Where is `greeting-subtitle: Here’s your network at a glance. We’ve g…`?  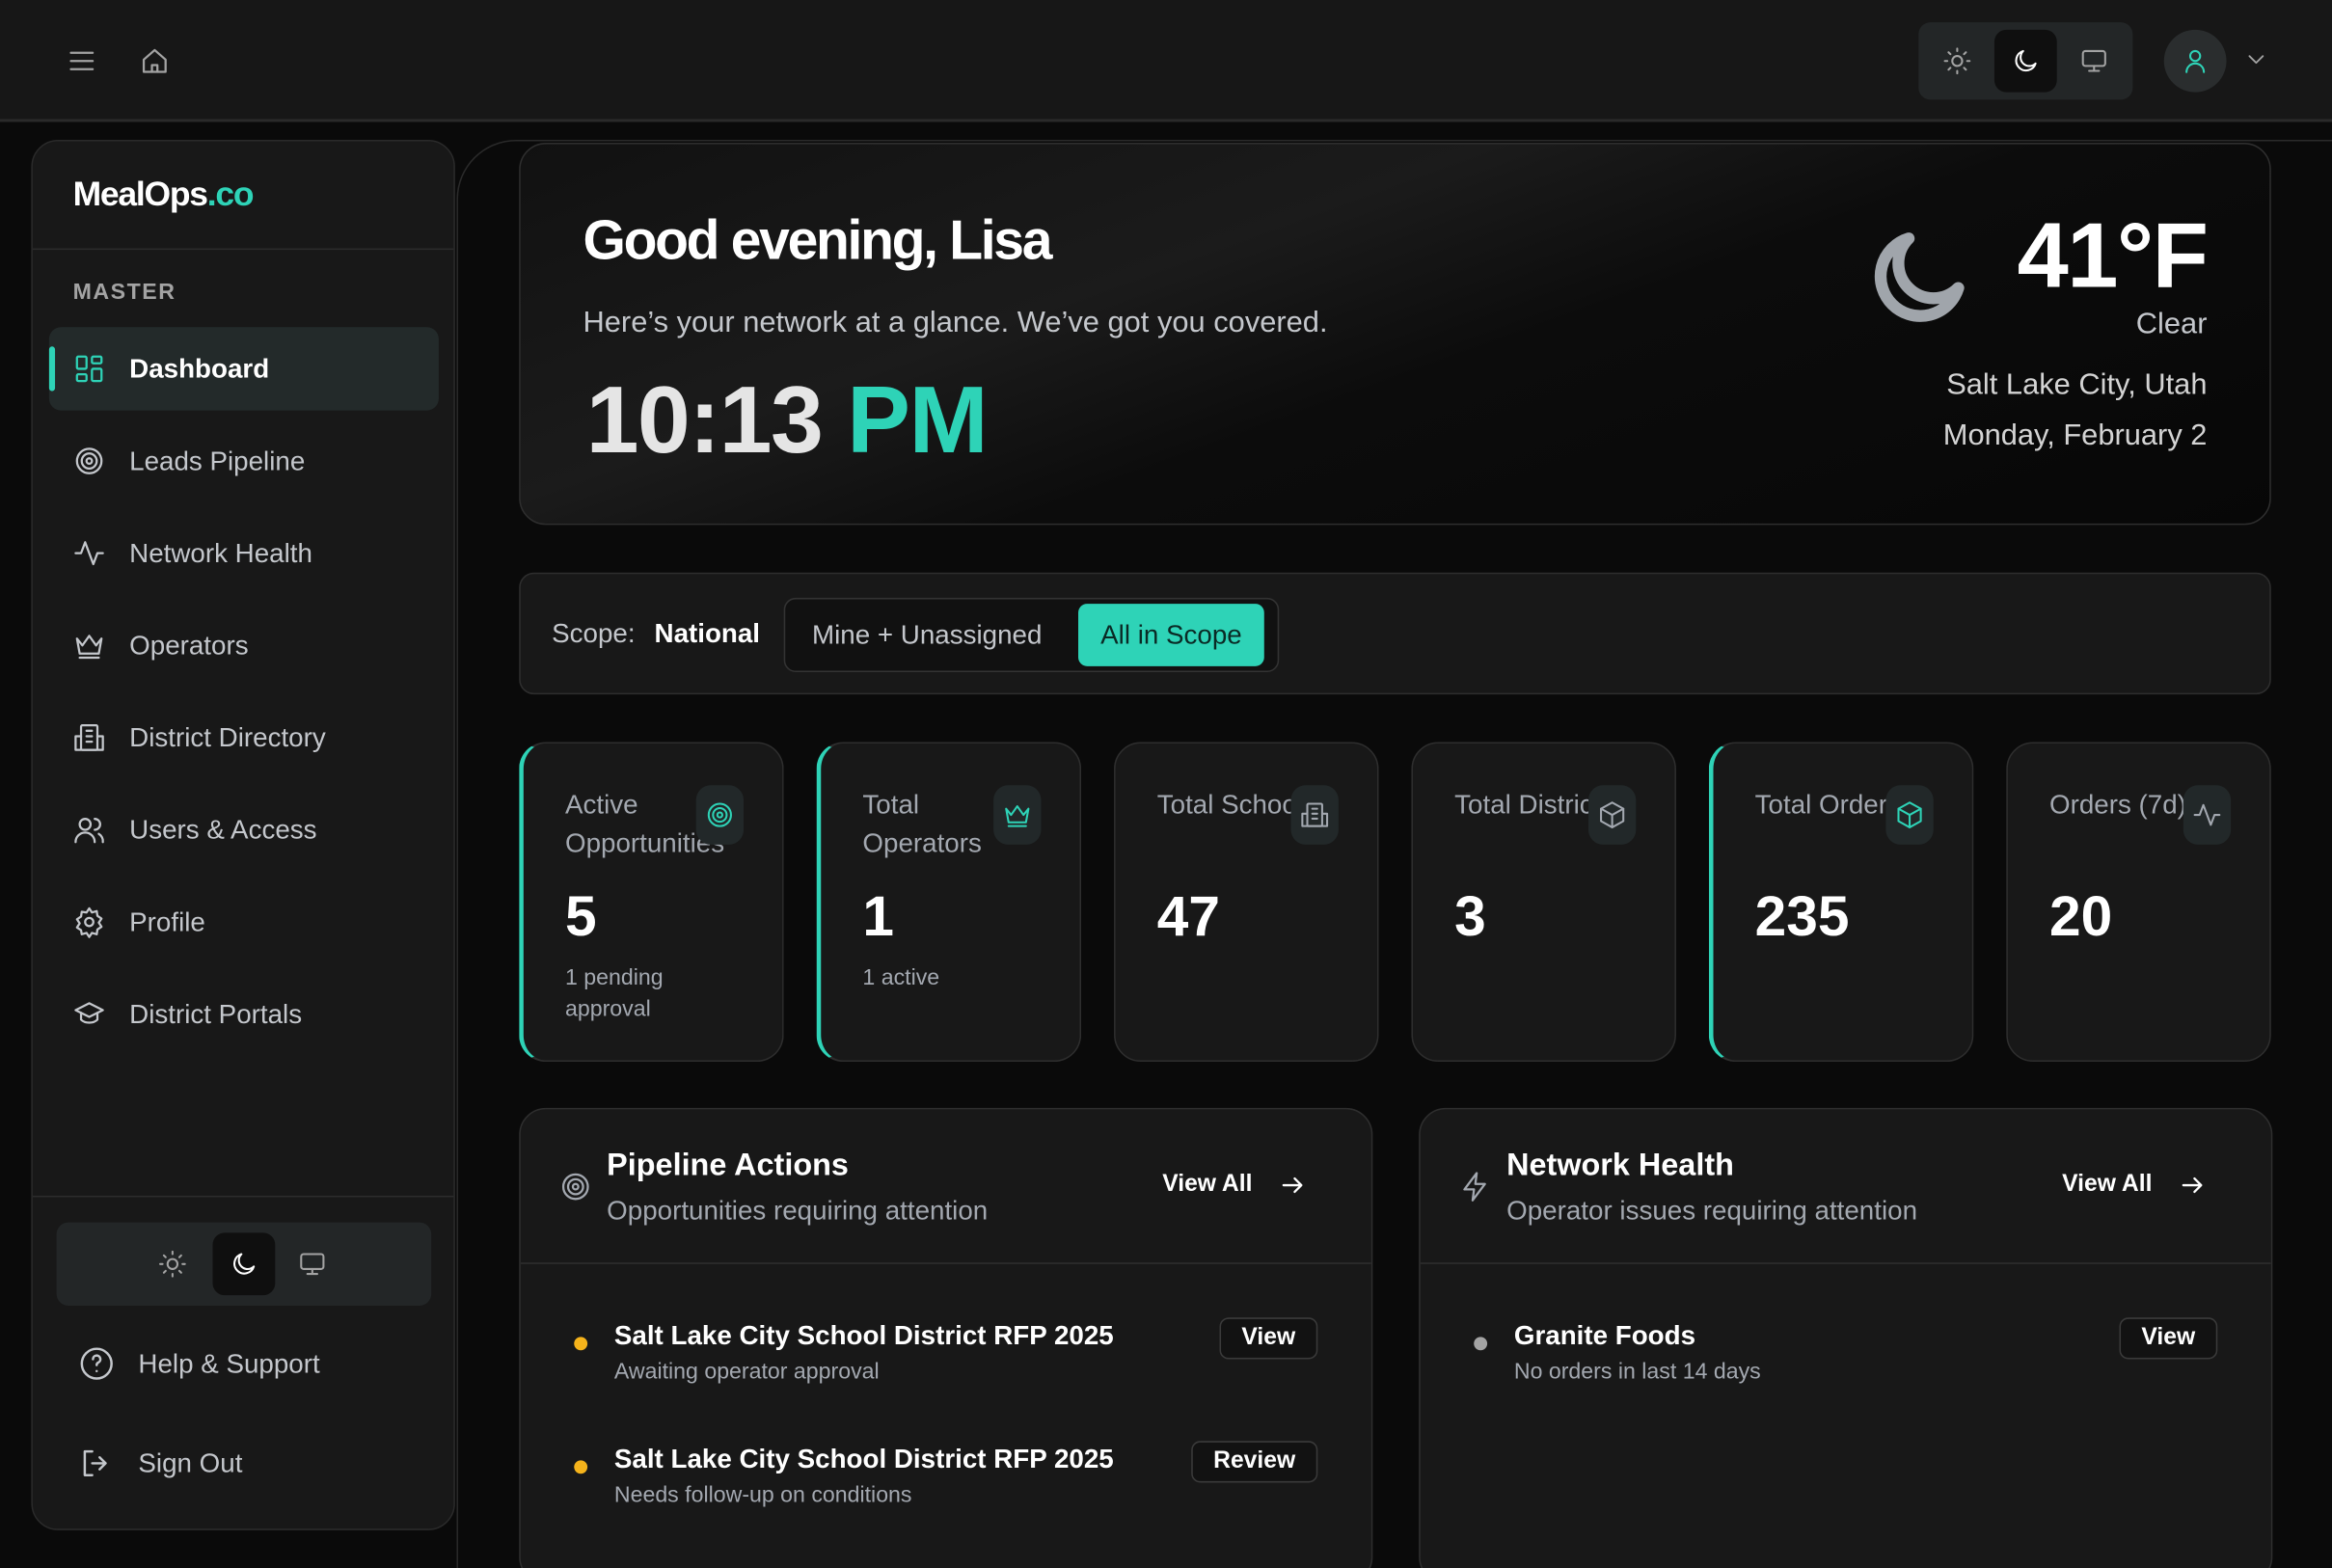 greeting-subtitle: Here’s your network at a glance. We’ve g… is located at coordinates (955, 323).